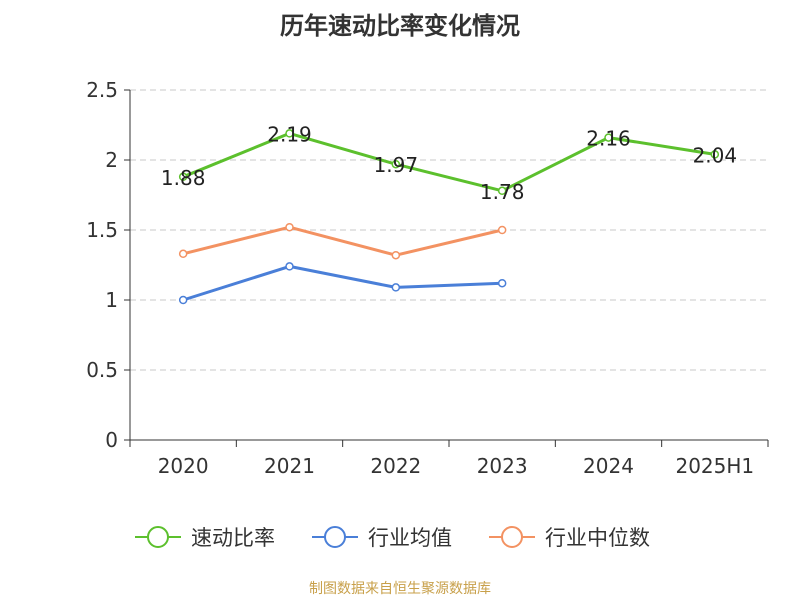  I want to click on y-tick-label: 2.5, so click(102, 90).